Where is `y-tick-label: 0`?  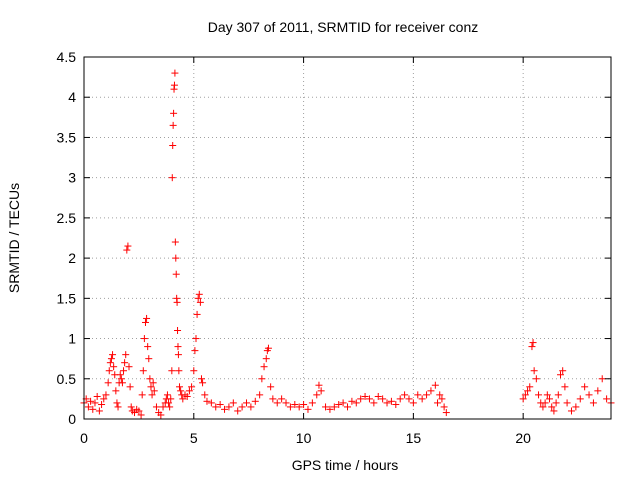 y-tick-label: 0 is located at coordinates (72, 419).